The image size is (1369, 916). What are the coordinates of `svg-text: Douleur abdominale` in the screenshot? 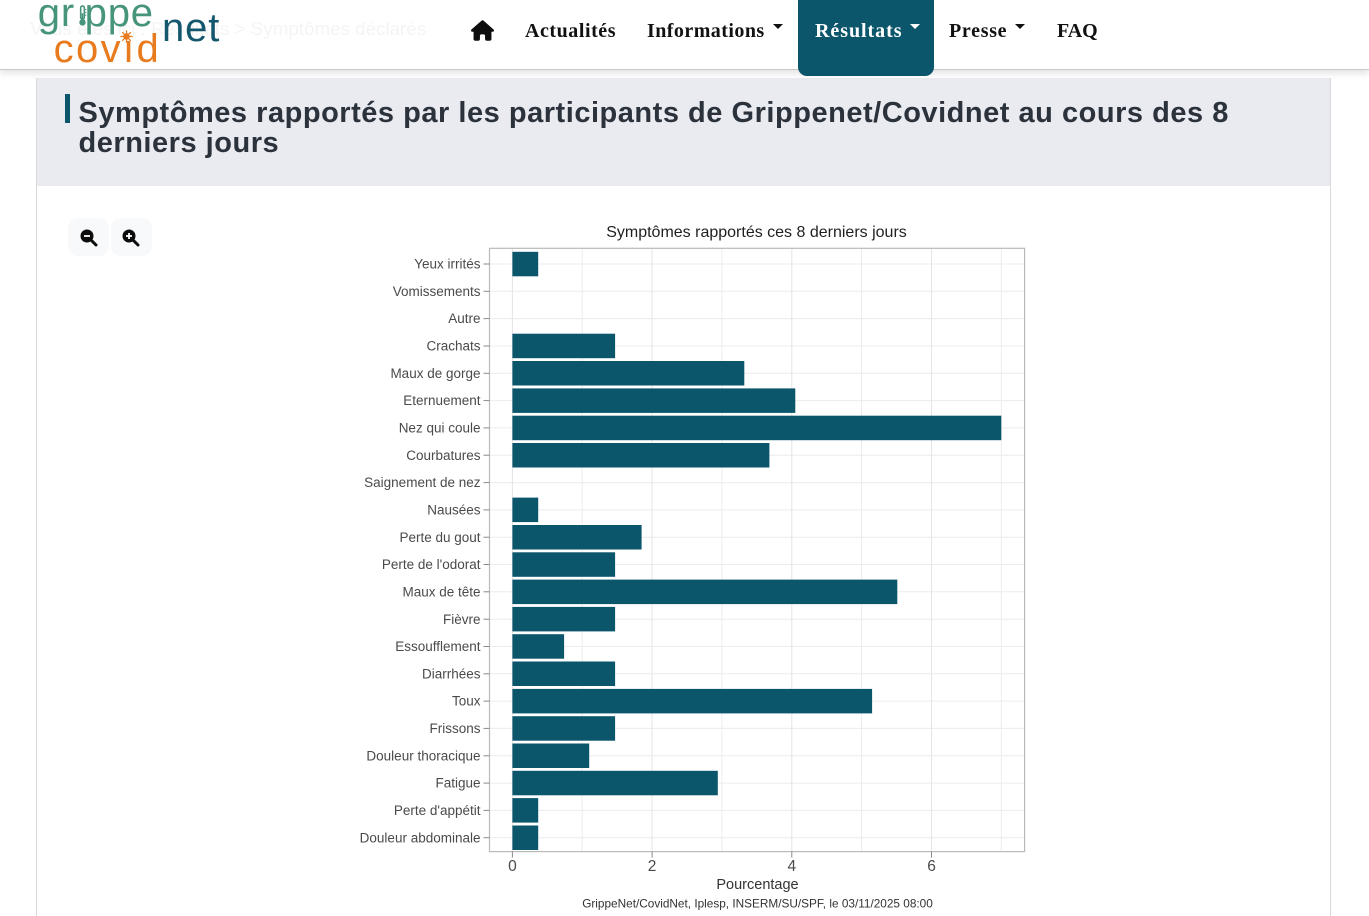 It's located at (420, 837).